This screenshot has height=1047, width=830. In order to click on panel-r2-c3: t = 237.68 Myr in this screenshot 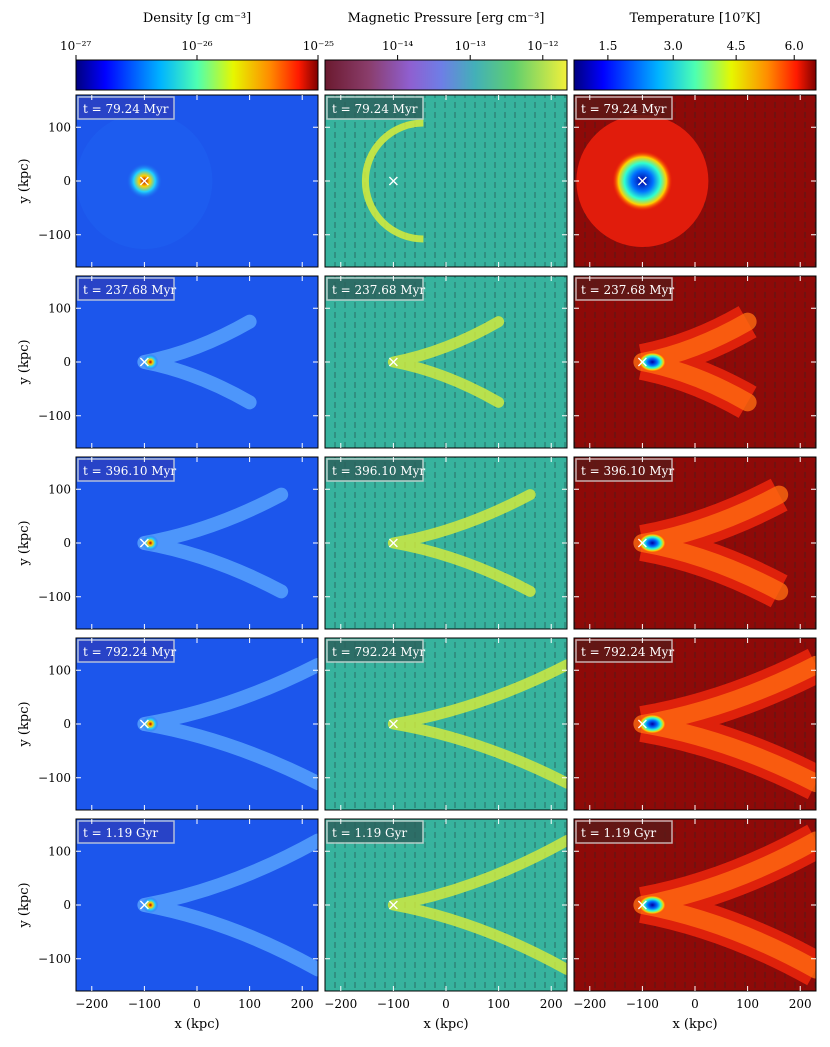, I will do `click(695, 362)`.